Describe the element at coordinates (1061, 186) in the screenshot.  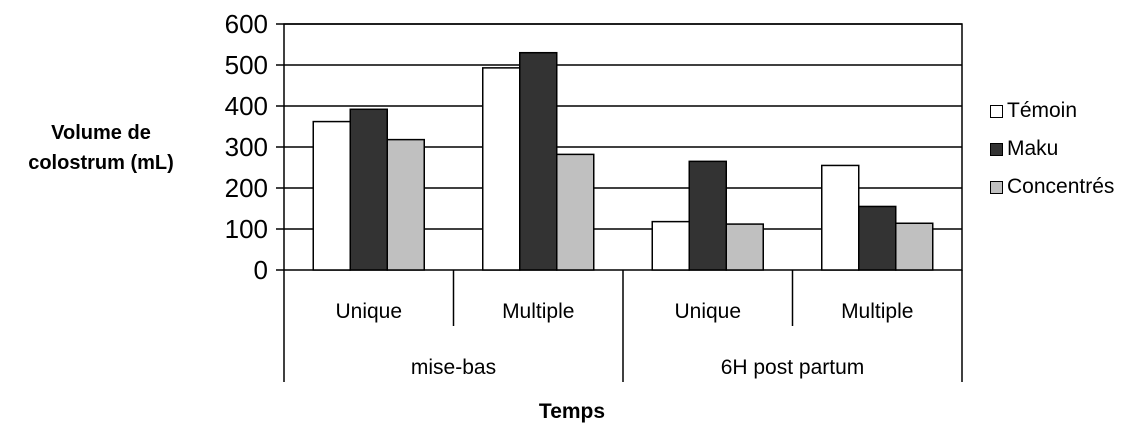
I see `legend-label-concentres: Concentrés` at that location.